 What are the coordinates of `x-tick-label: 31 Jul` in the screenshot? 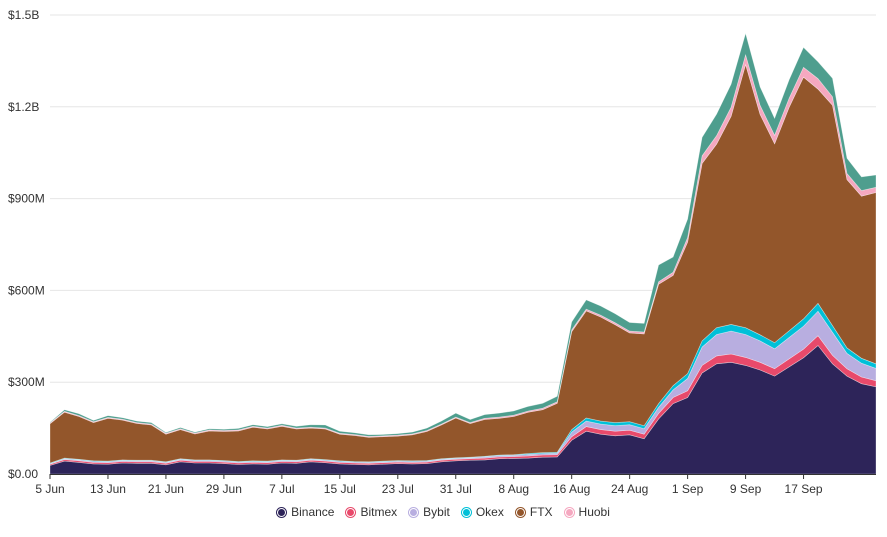 It's located at (456, 489).